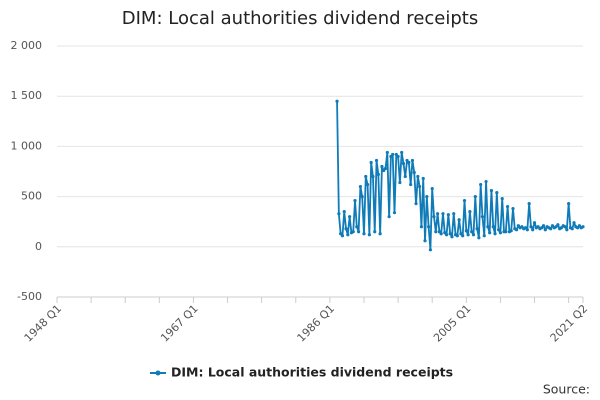 The image size is (600, 400). I want to click on x-tick-label: 1948 Q1, so click(43, 323).